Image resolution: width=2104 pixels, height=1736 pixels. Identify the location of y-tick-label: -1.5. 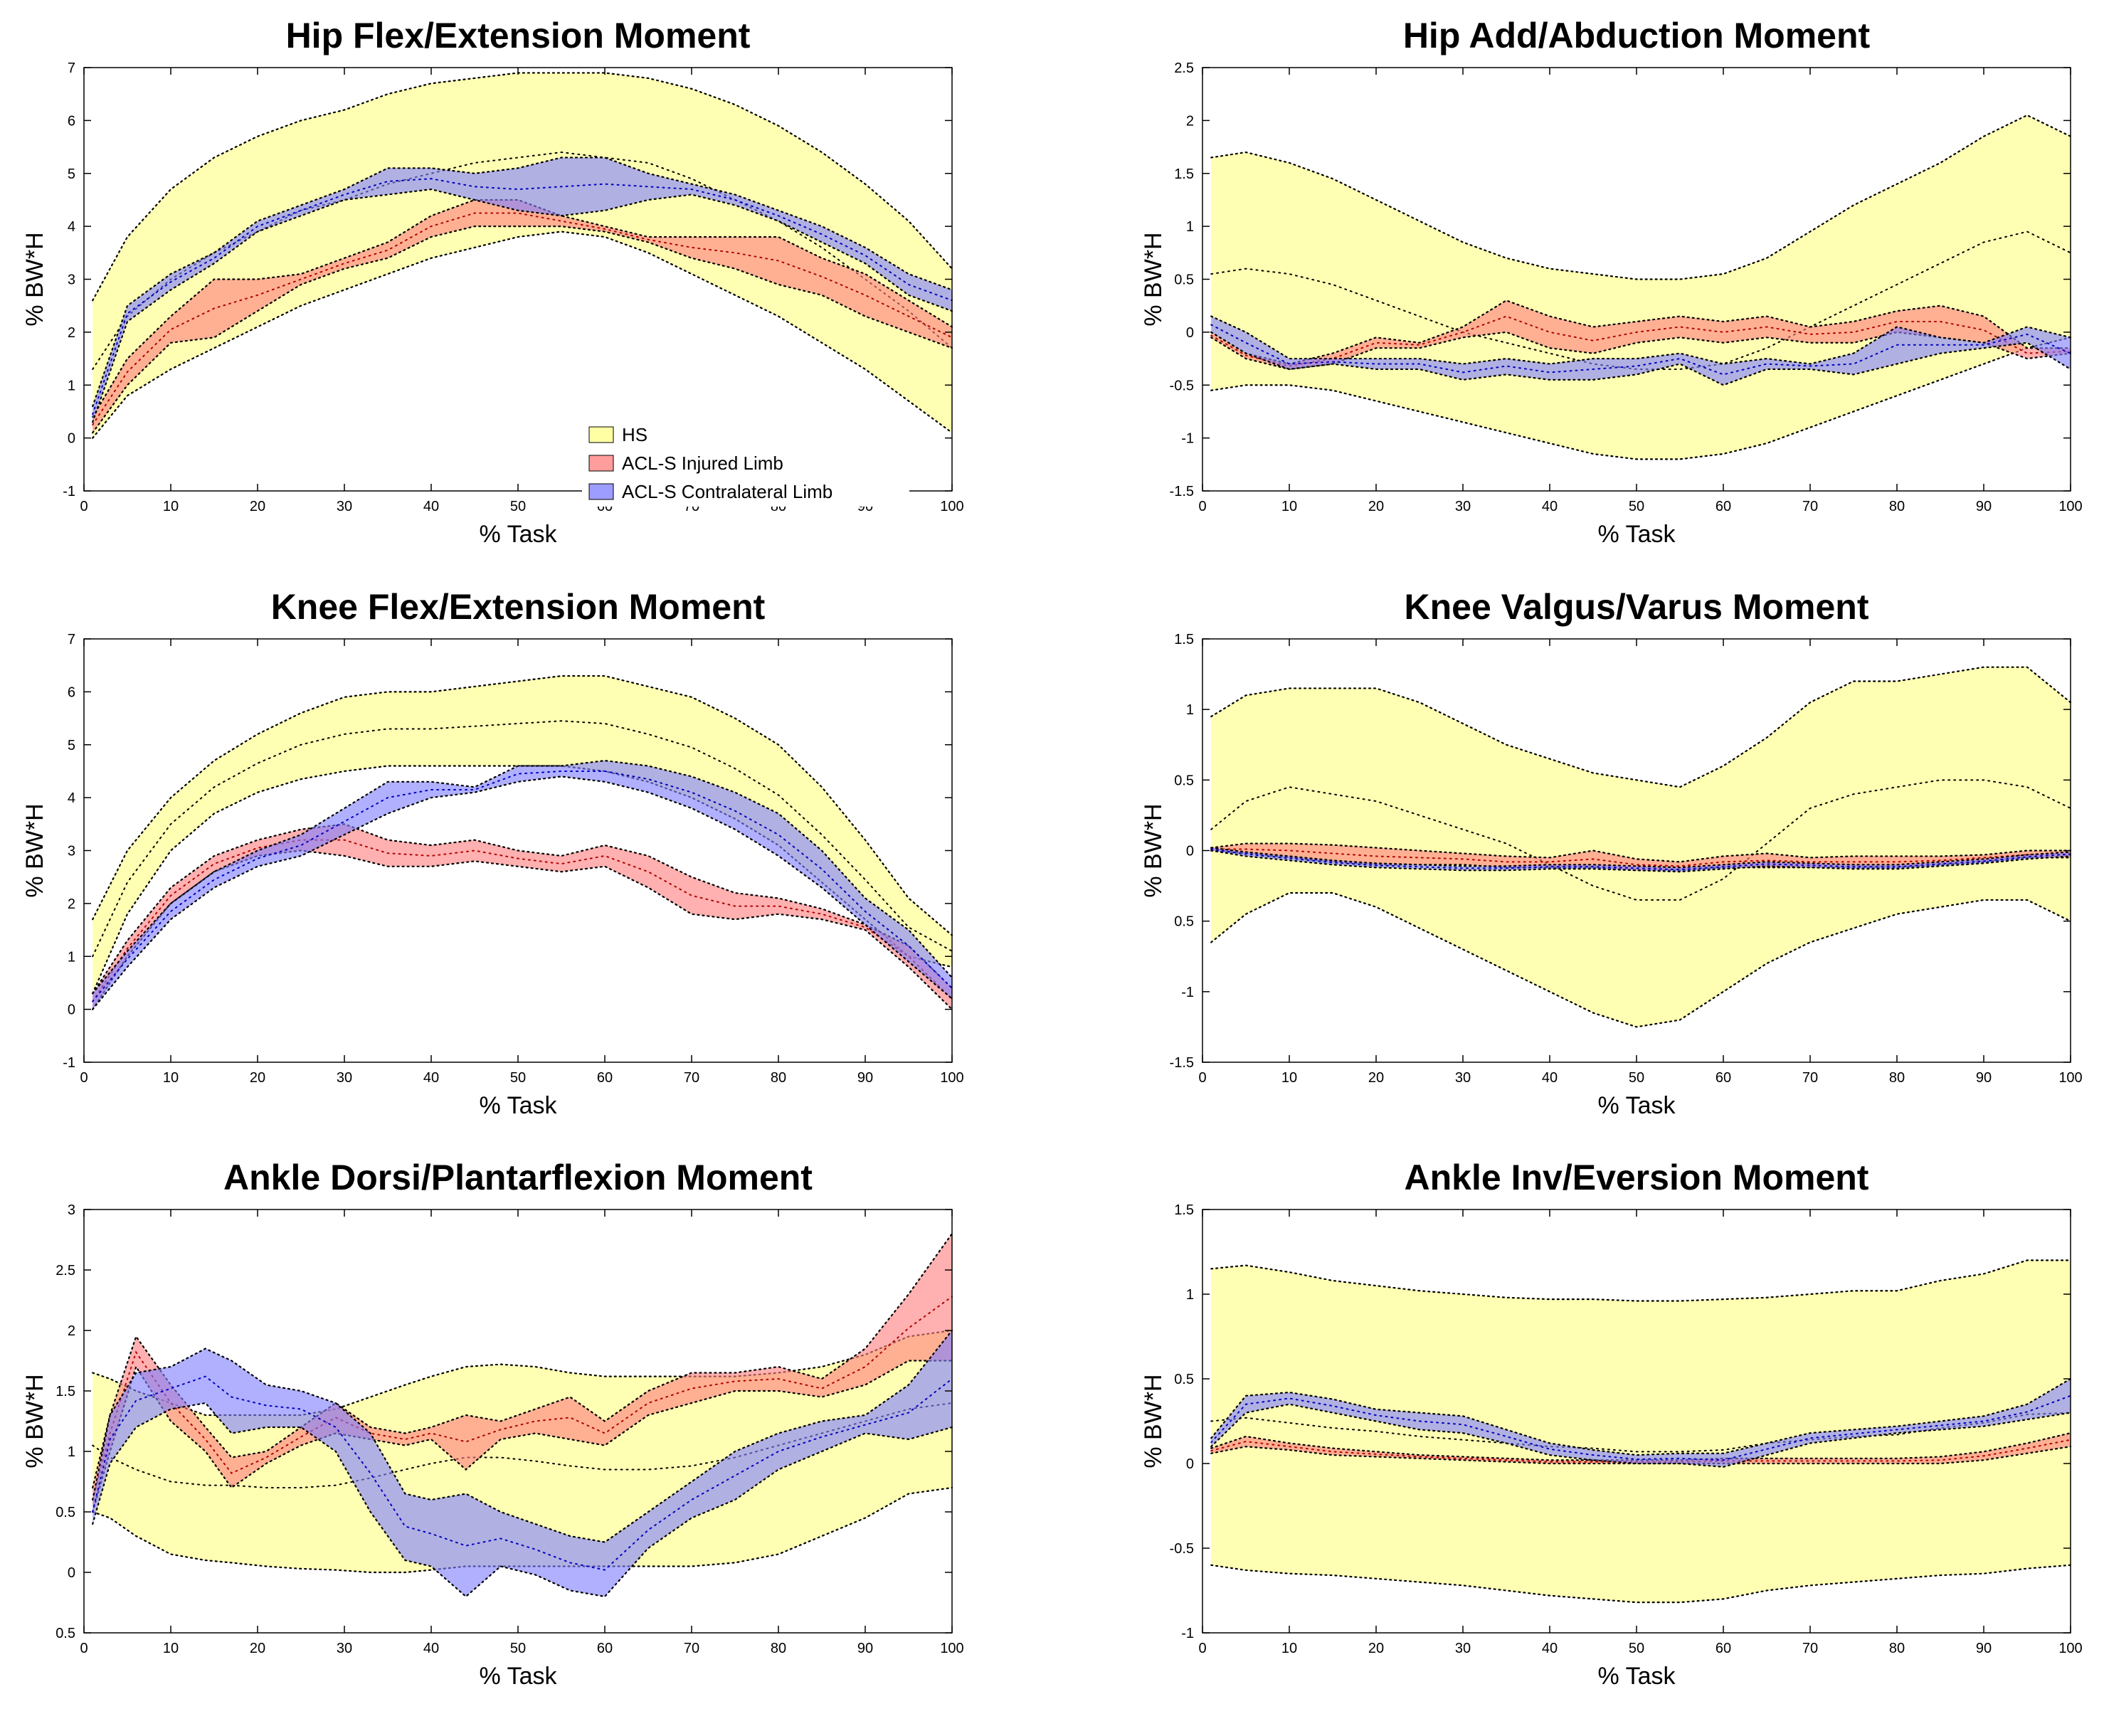
(1182, 492).